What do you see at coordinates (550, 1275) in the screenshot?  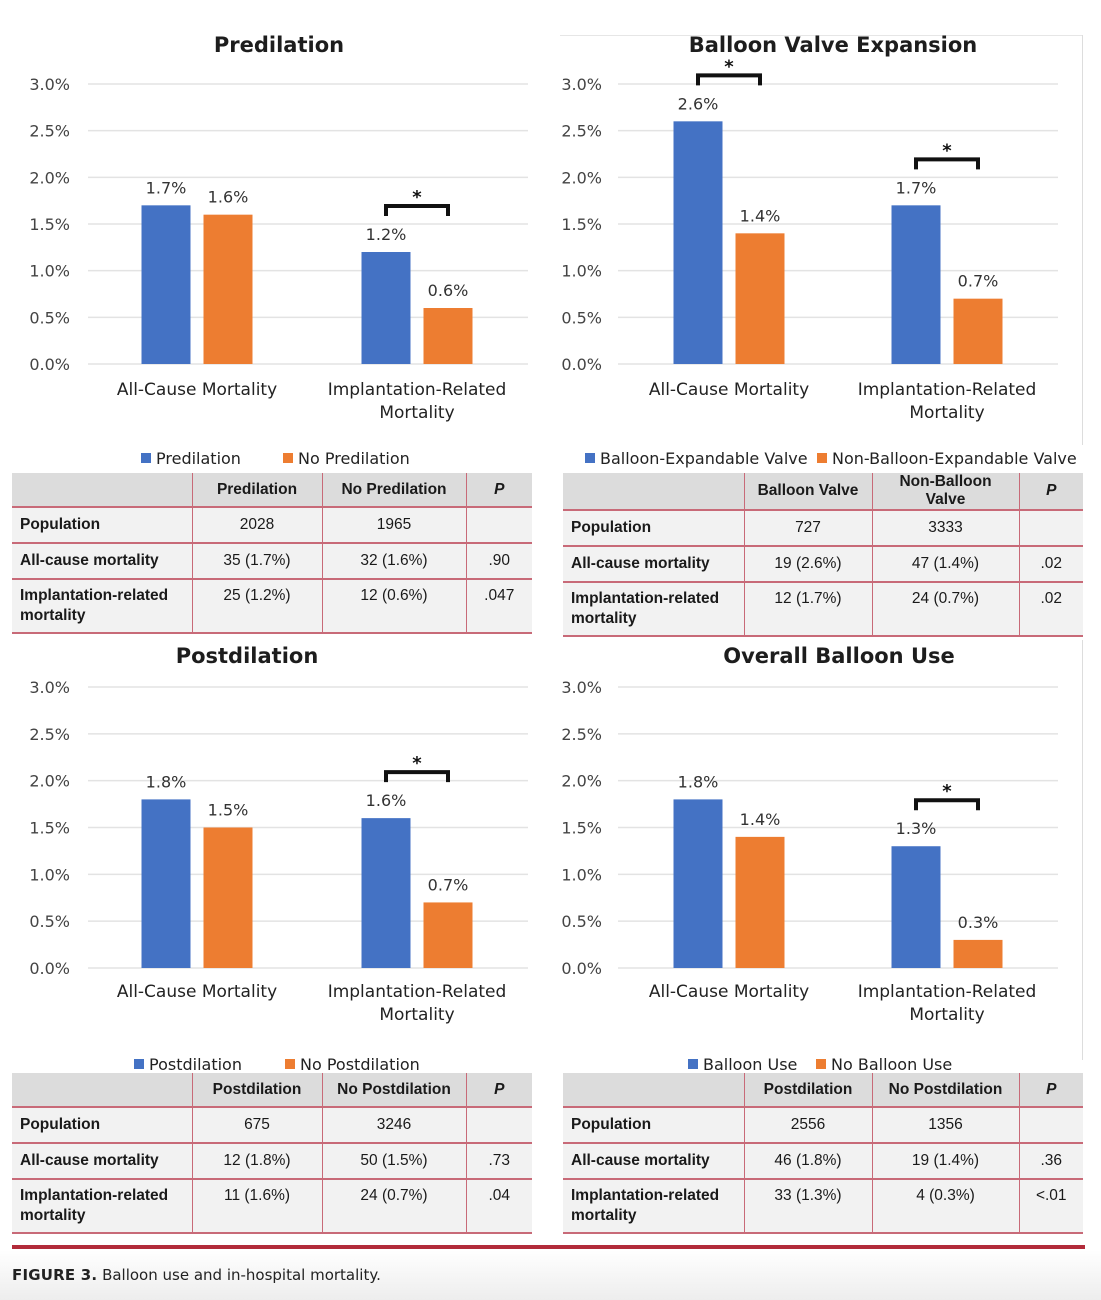 I see `caption-area` at bounding box center [550, 1275].